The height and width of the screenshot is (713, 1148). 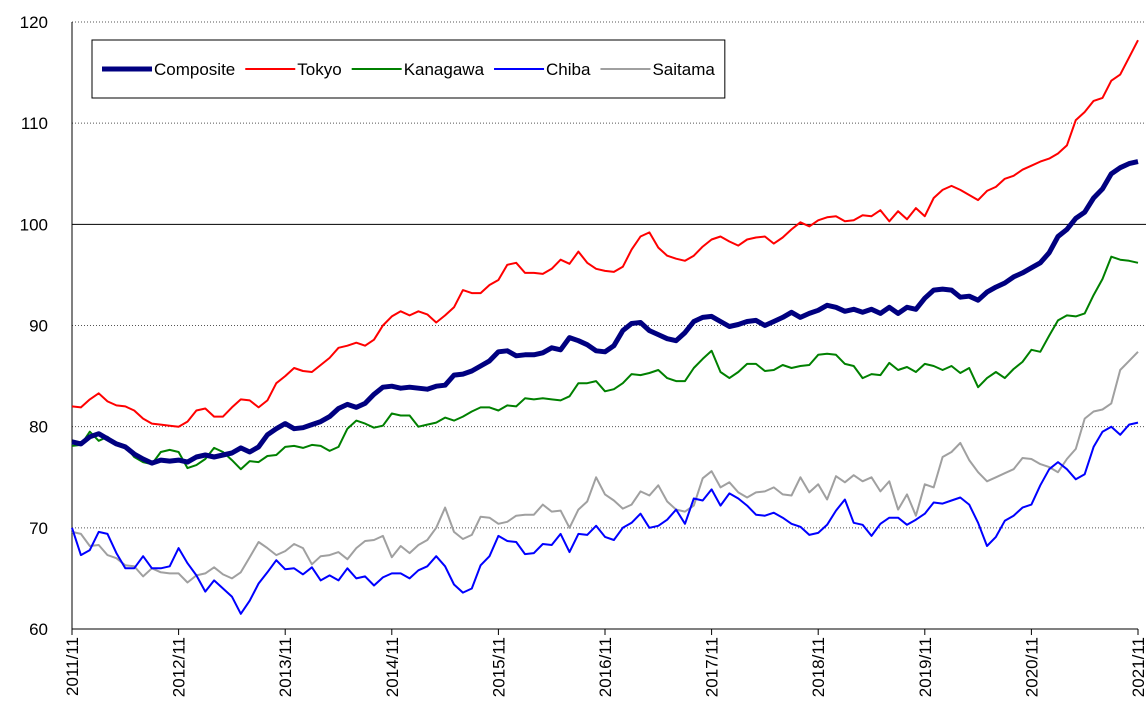 What do you see at coordinates (34, 224) in the screenshot?
I see `y-tick-label: 100` at bounding box center [34, 224].